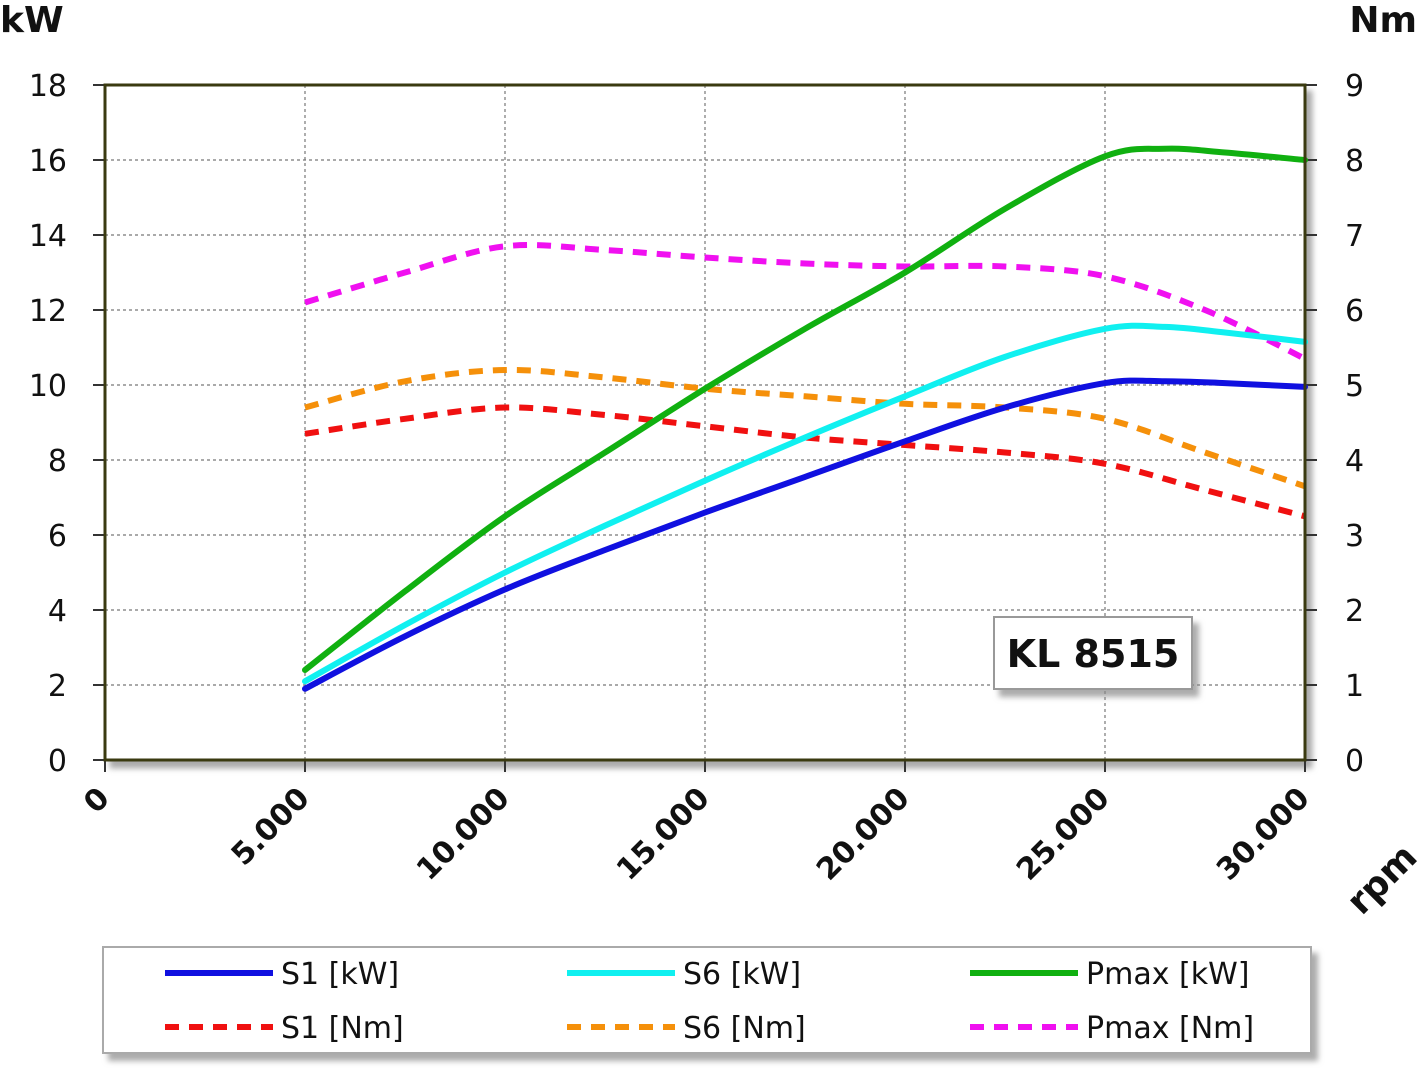  Describe the element at coordinates (1354, 686) in the screenshot. I see `y-right-tick-label: 1` at that location.